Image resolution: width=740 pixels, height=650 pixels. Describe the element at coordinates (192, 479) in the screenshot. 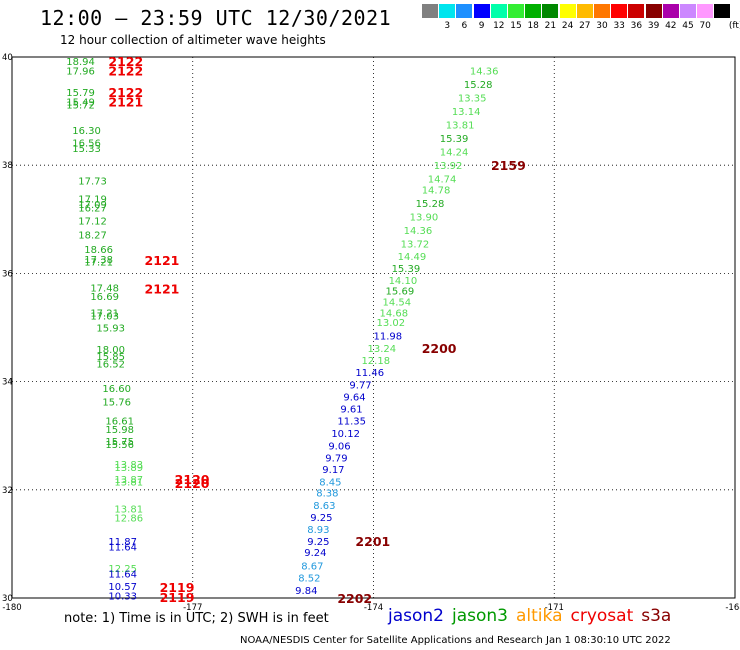

I see `pass-time-label: 2120` at that location.